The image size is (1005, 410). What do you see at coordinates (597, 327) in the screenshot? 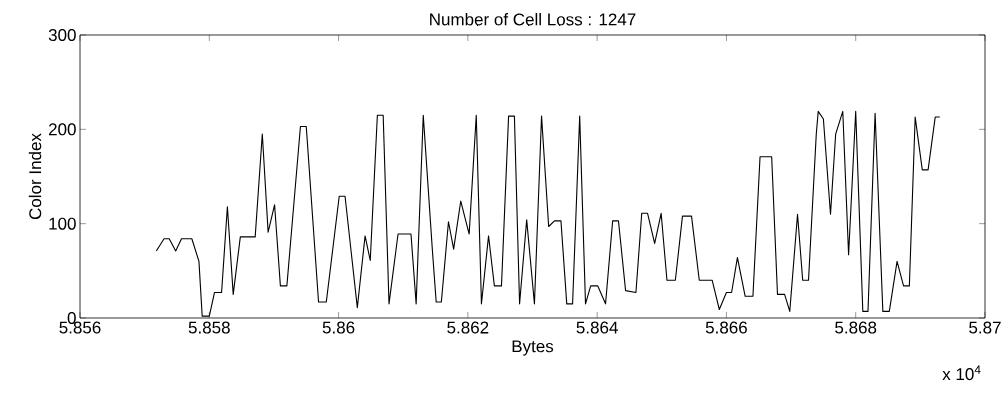
I see `x-tick-label: 5.864` at bounding box center [597, 327].